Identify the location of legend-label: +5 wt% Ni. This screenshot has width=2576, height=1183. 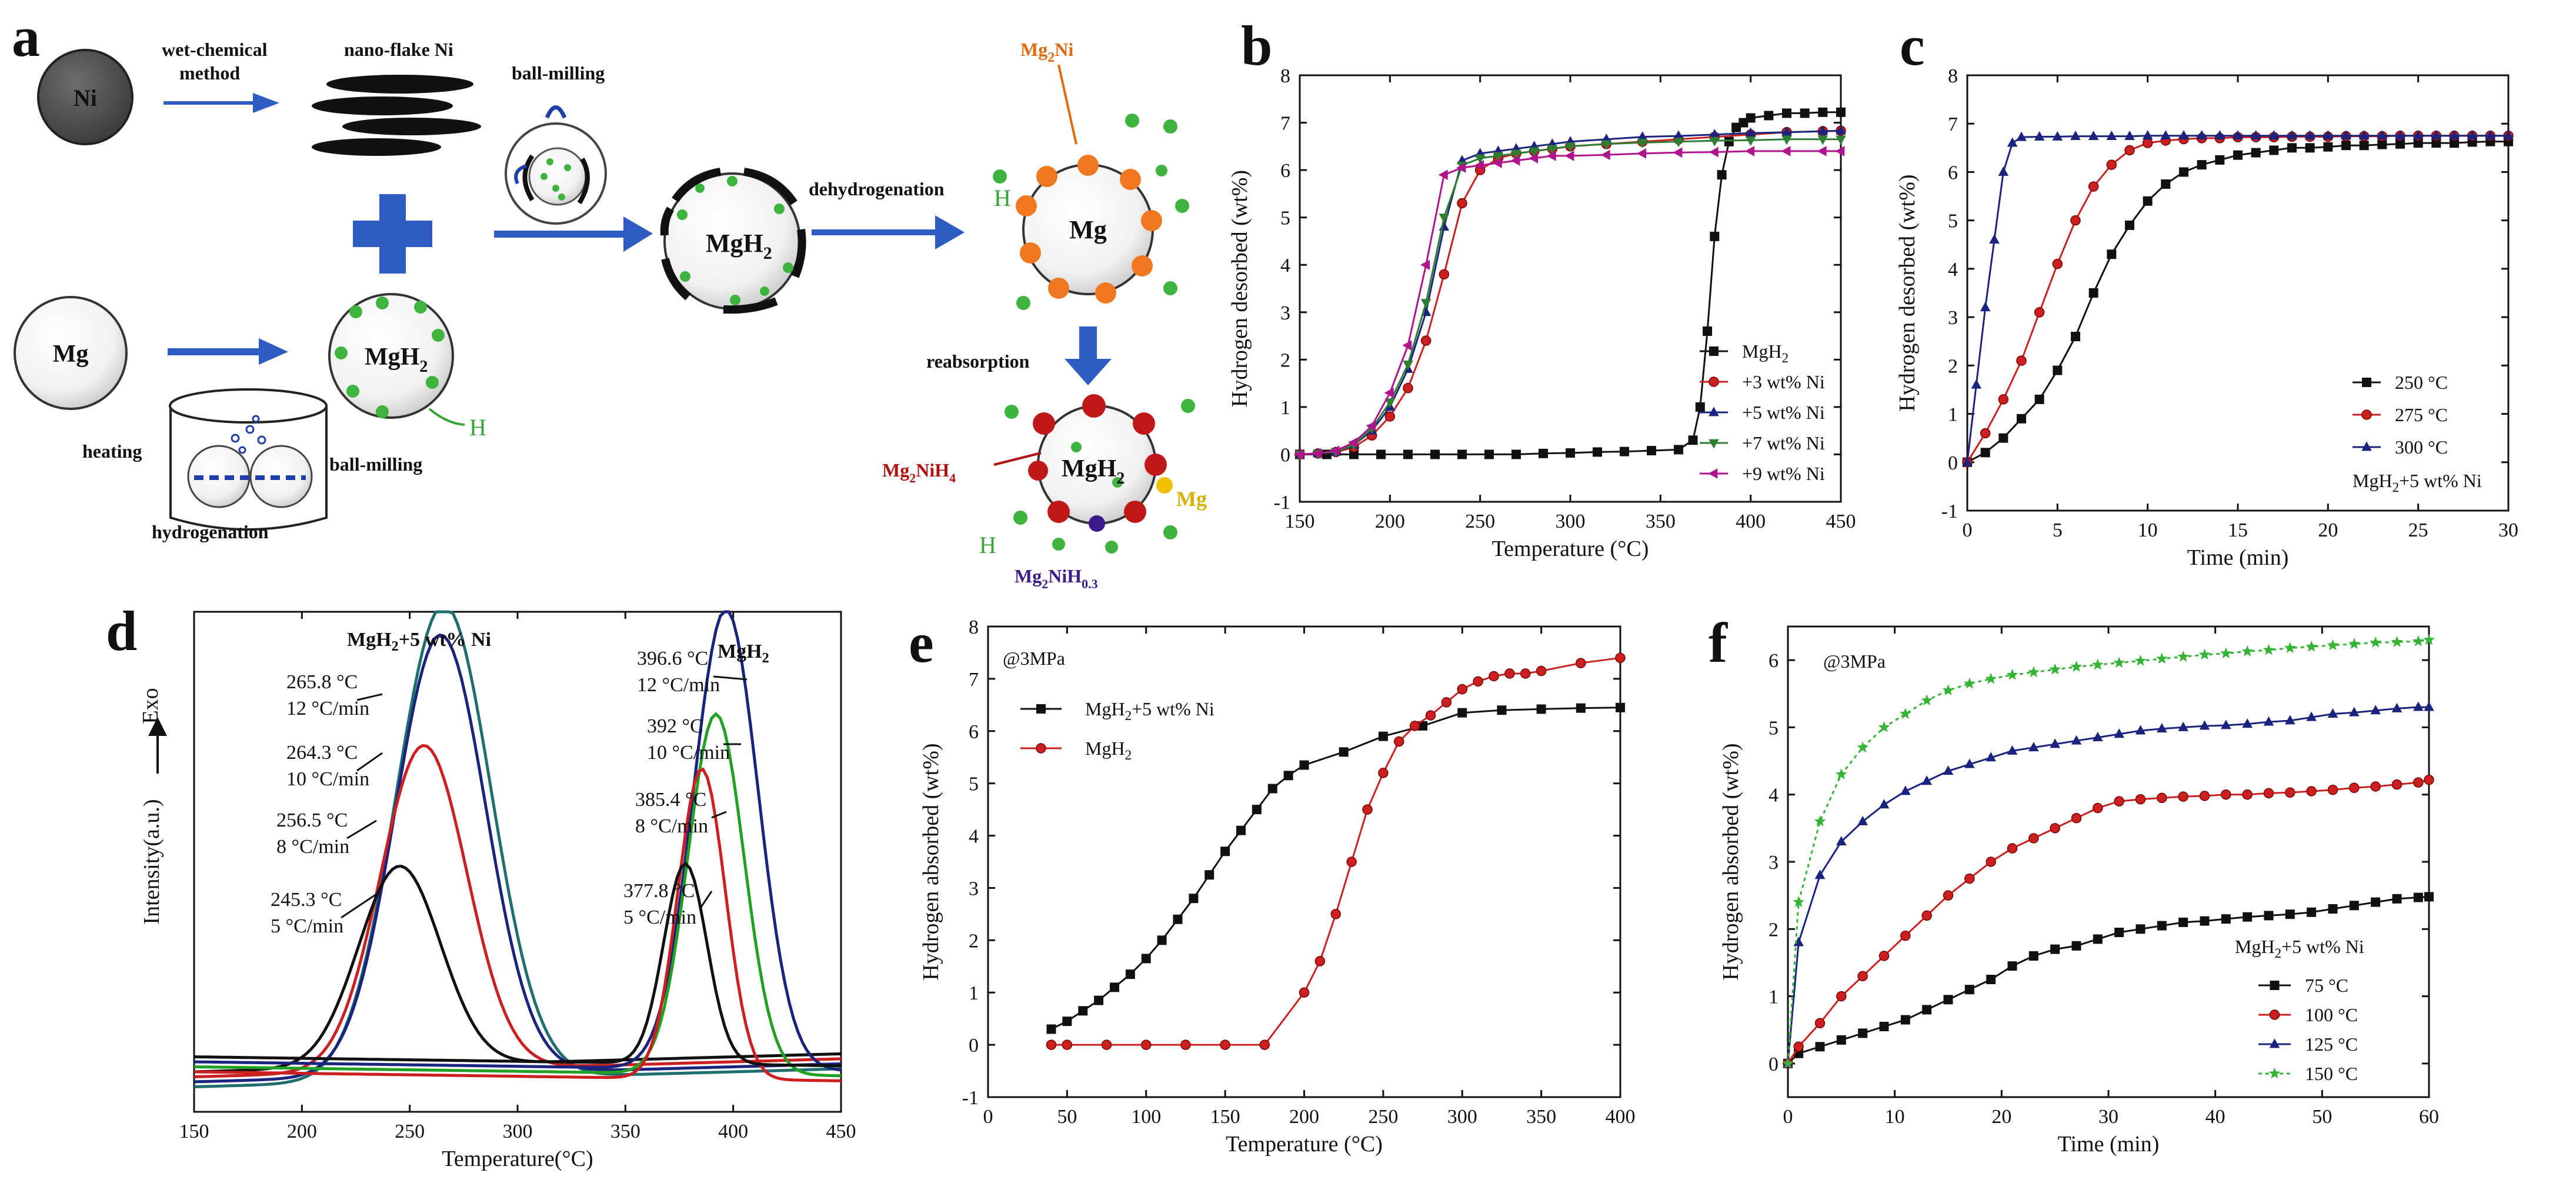
(1783, 413).